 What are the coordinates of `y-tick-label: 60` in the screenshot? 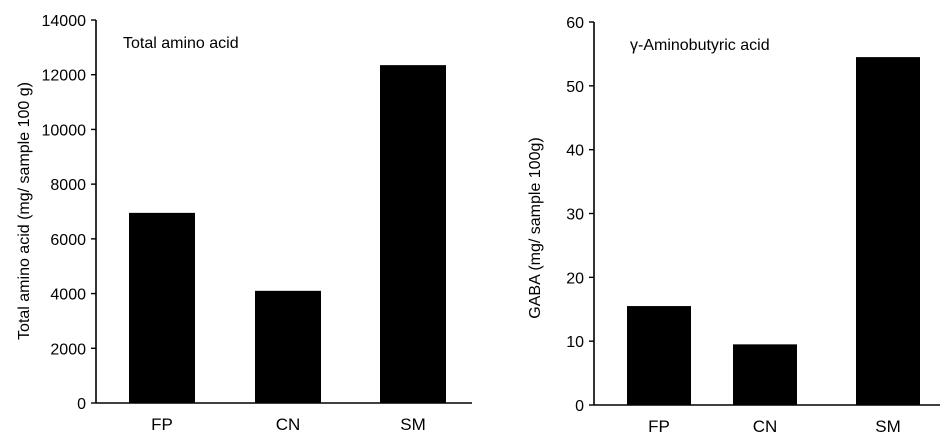 It's located at (575, 23).